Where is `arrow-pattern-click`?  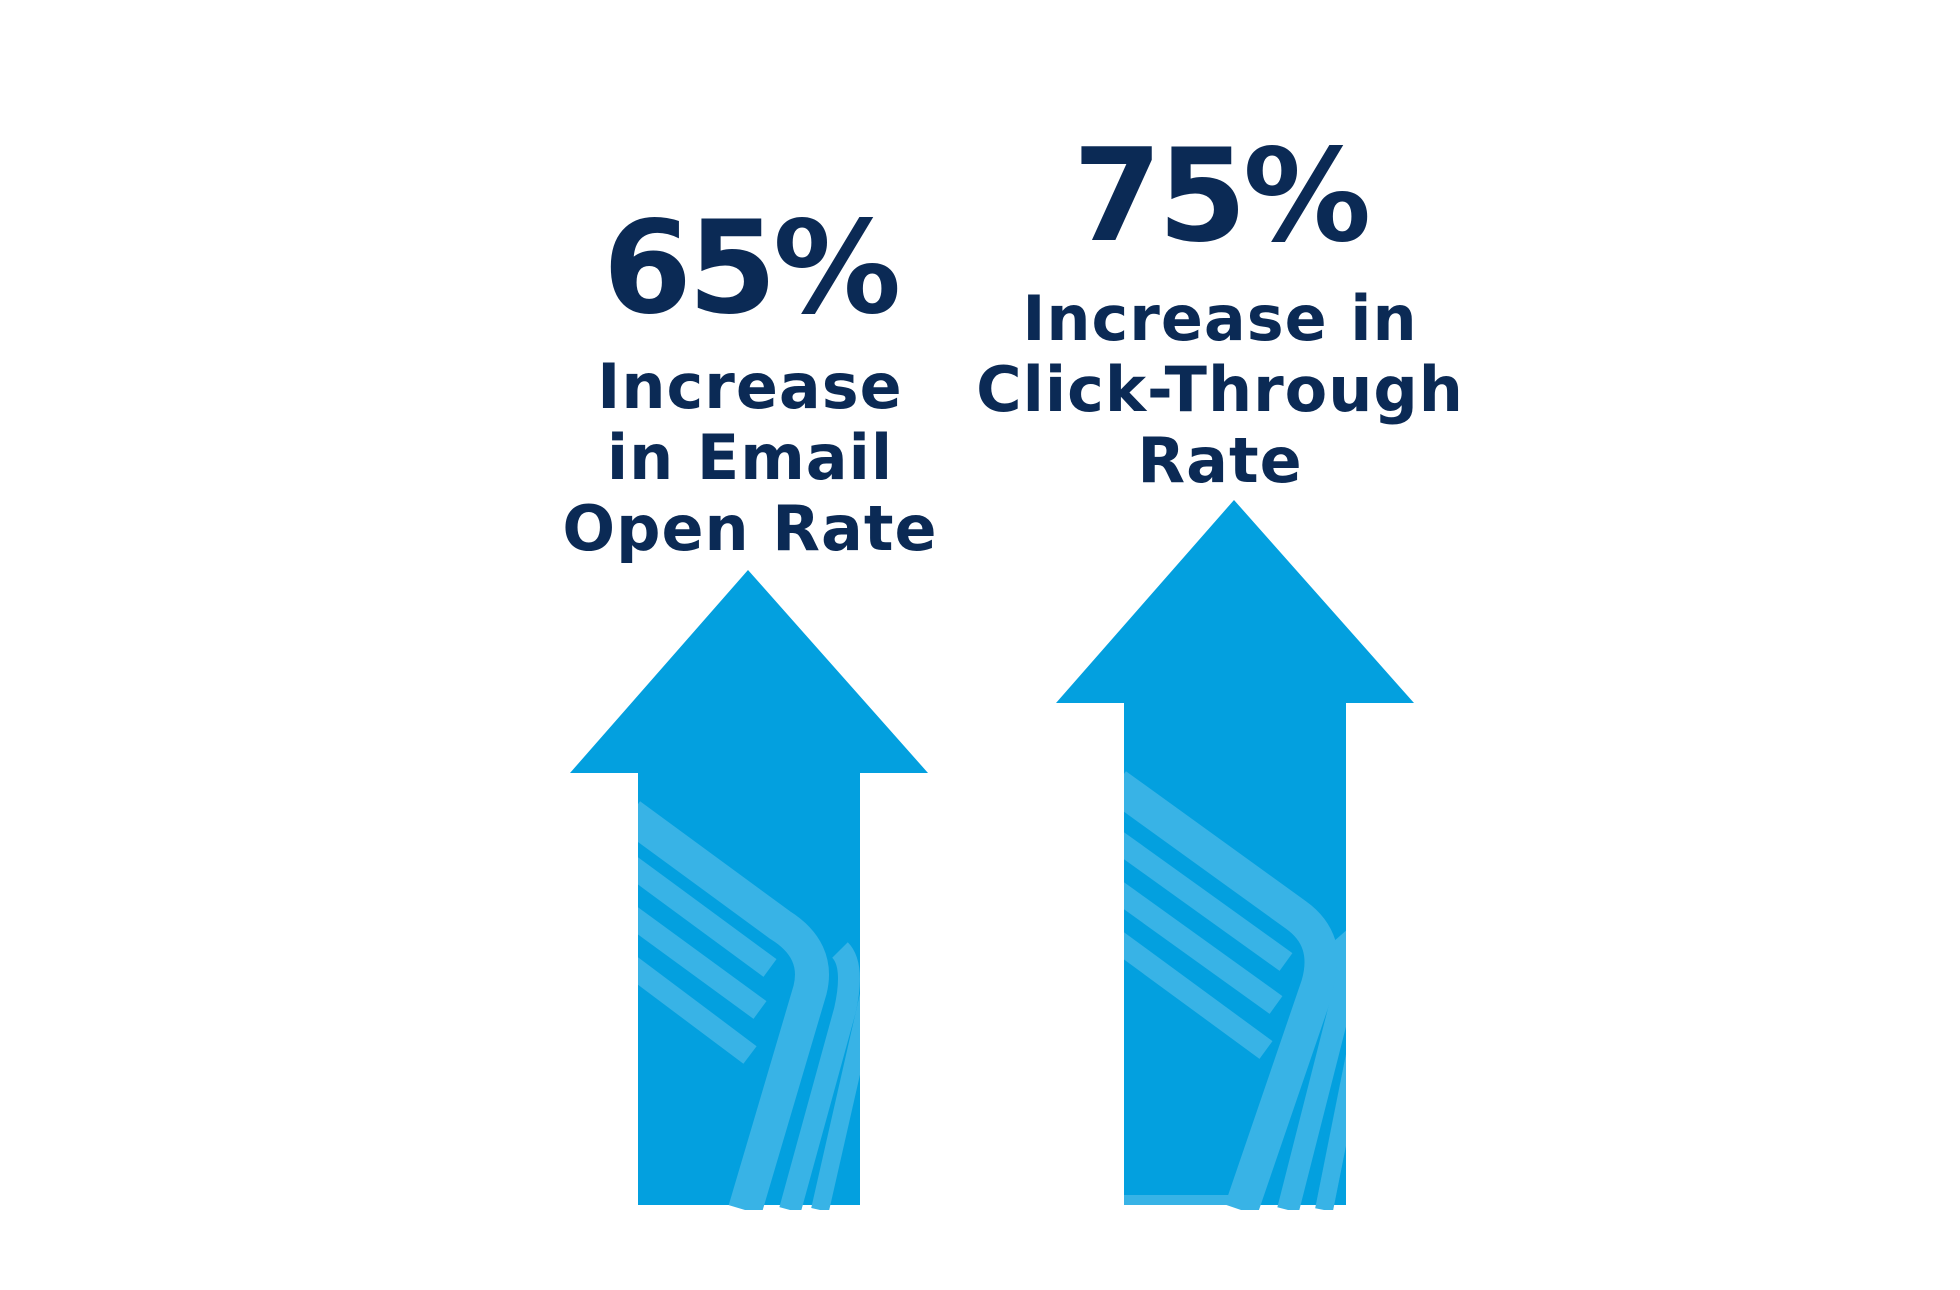
arrow-pattern-click is located at coordinates (1235, 990).